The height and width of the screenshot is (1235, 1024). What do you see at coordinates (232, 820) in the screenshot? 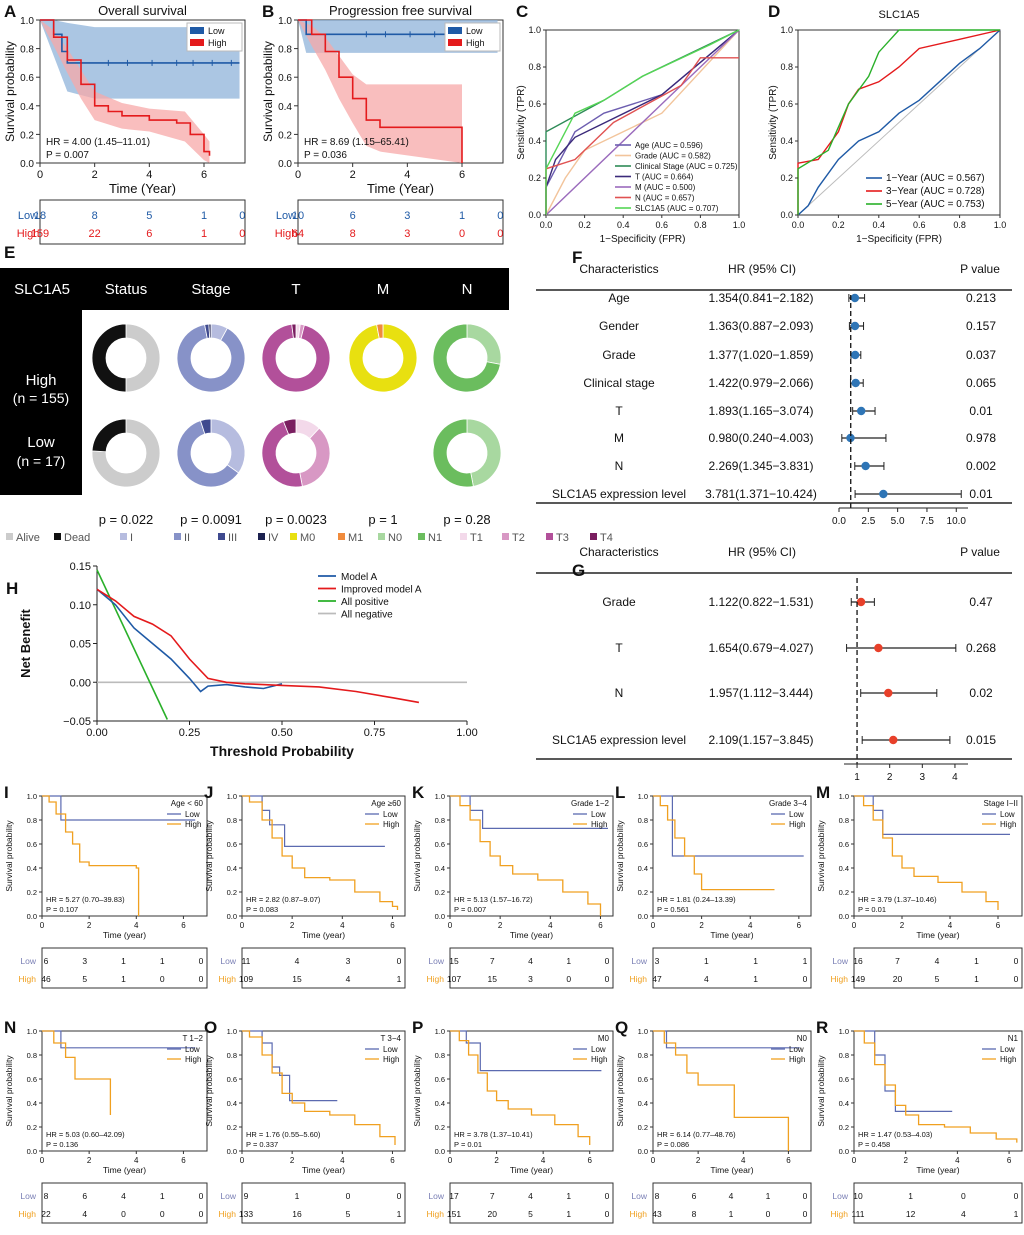
I see `y-tick-label: 0.8` at bounding box center [232, 820].